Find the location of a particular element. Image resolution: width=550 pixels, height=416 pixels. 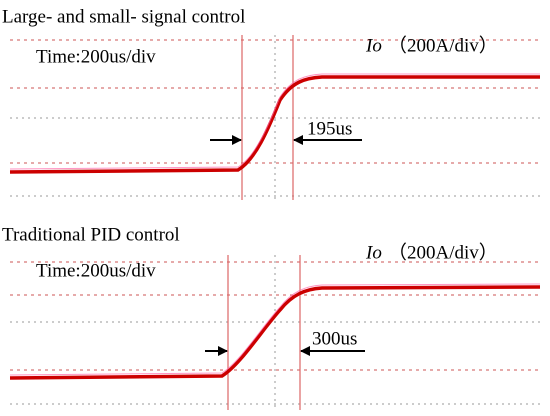

measurement: 300us is located at coordinates (334, 338).